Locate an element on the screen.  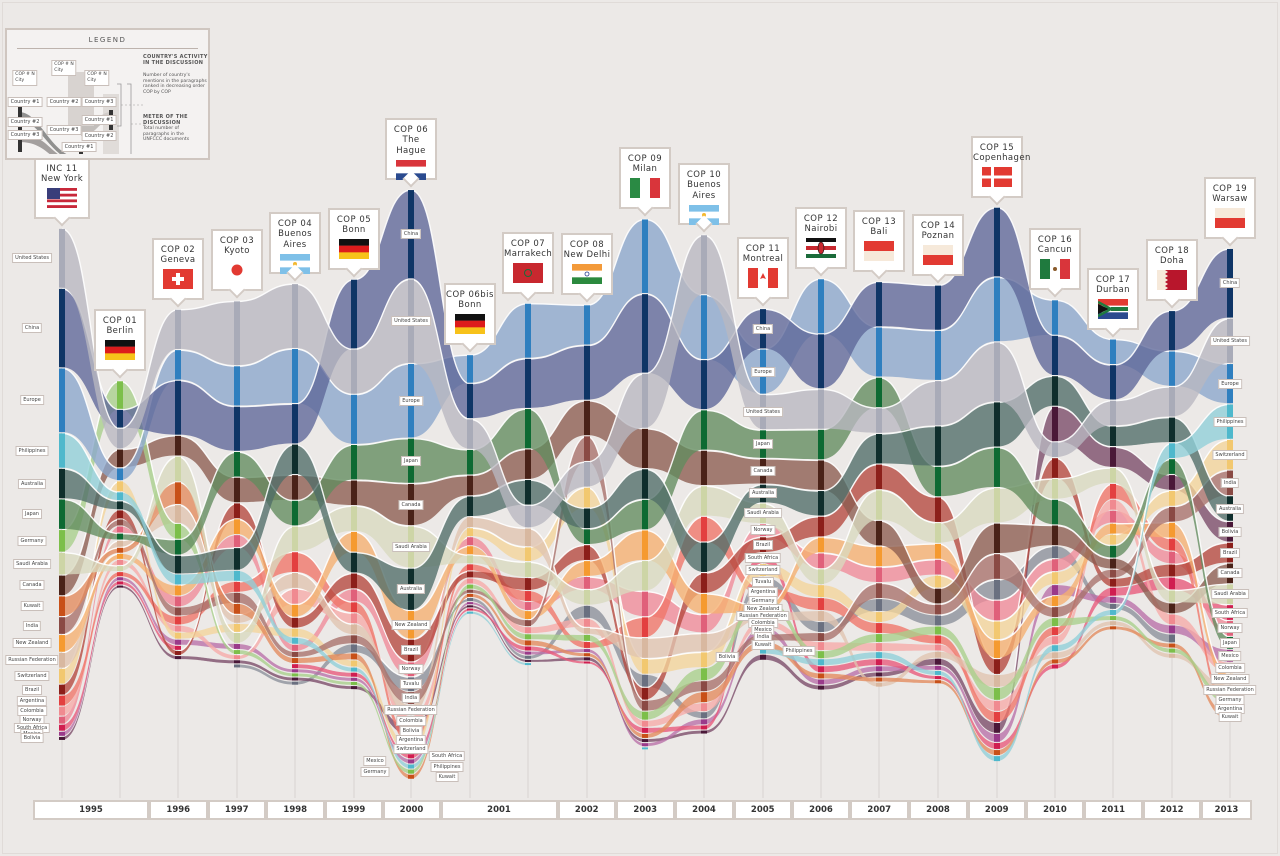
bar-cop-04-tuvalu is located at coordinates (295, 683).